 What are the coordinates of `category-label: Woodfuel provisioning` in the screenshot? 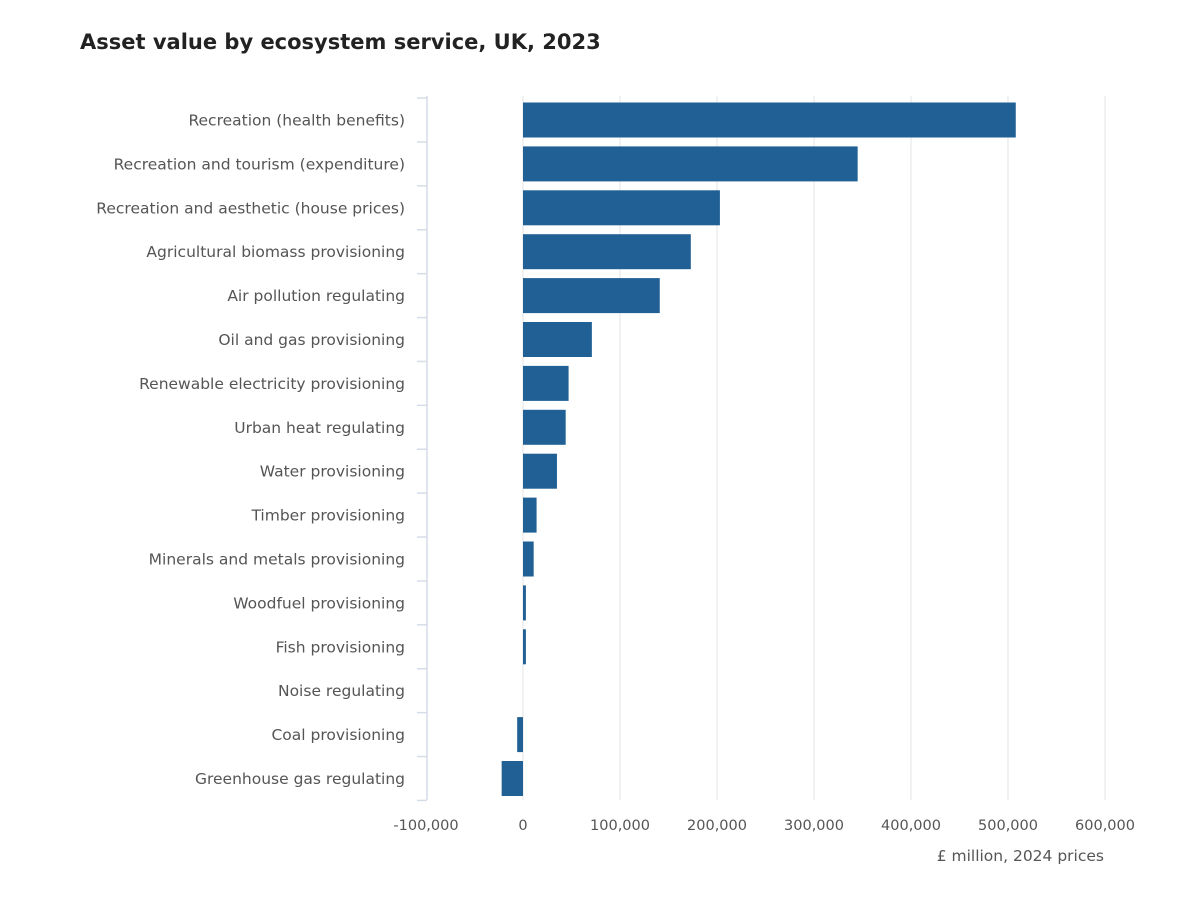 It's located at (319, 603).